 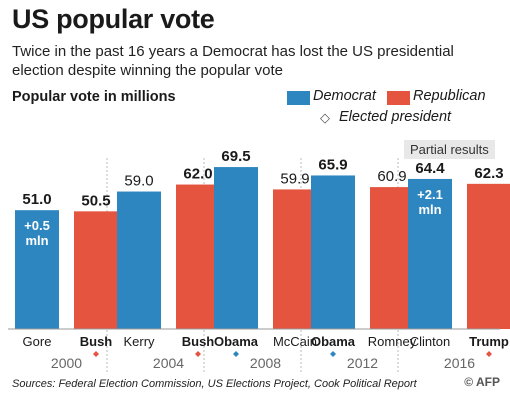 What do you see at coordinates (298, 98) in the screenshot?
I see `legend-swatch-democrat` at bounding box center [298, 98].